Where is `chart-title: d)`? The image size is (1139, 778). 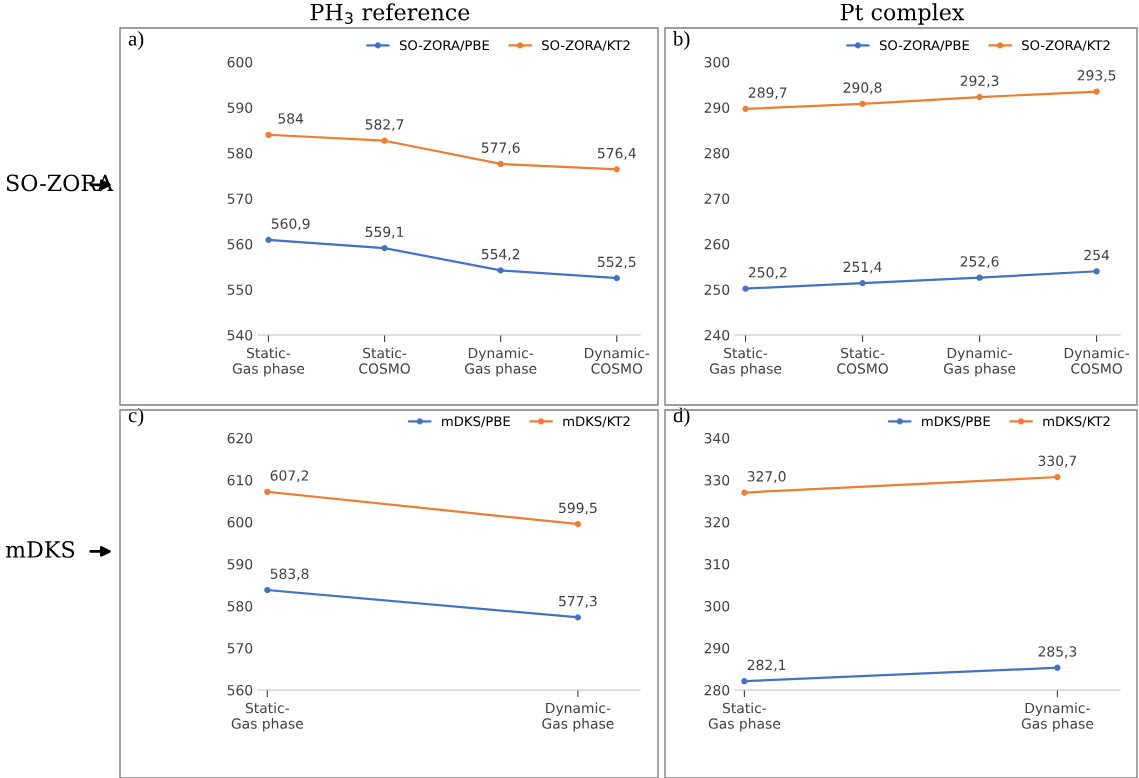 chart-title: d) is located at coordinates (681, 417).